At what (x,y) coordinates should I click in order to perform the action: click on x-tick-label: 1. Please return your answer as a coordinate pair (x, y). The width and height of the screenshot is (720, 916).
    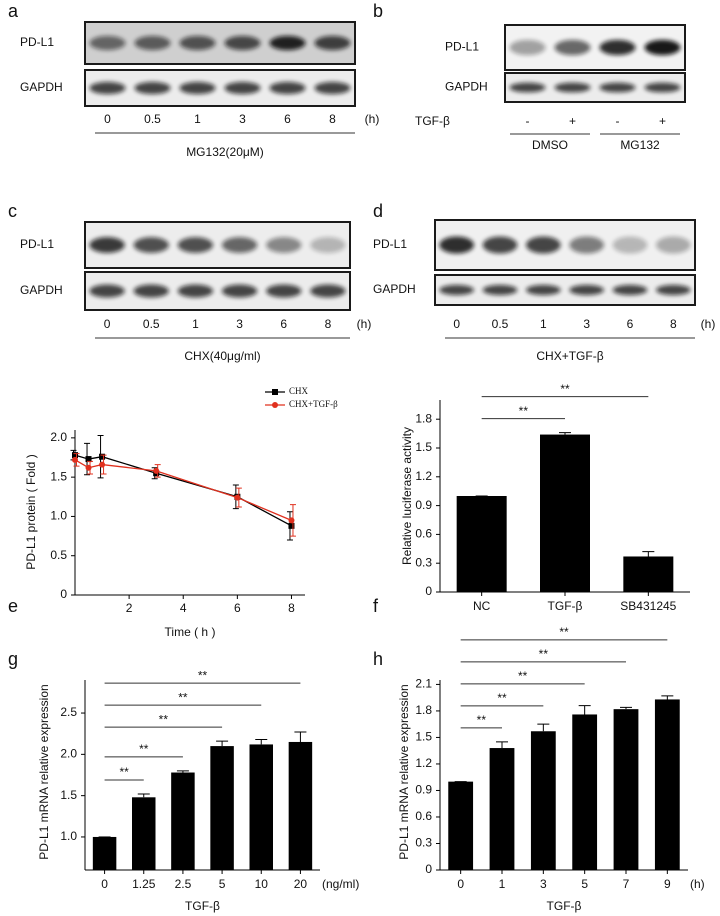
    Looking at the image, I should click on (502, 884).